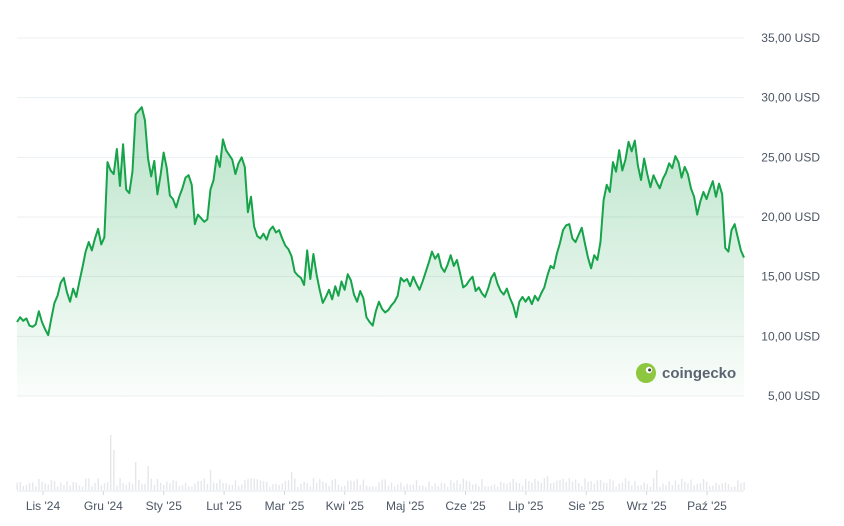 The height and width of the screenshot is (526, 844). I want to click on coingecko-logo-pupil, so click(650, 370).